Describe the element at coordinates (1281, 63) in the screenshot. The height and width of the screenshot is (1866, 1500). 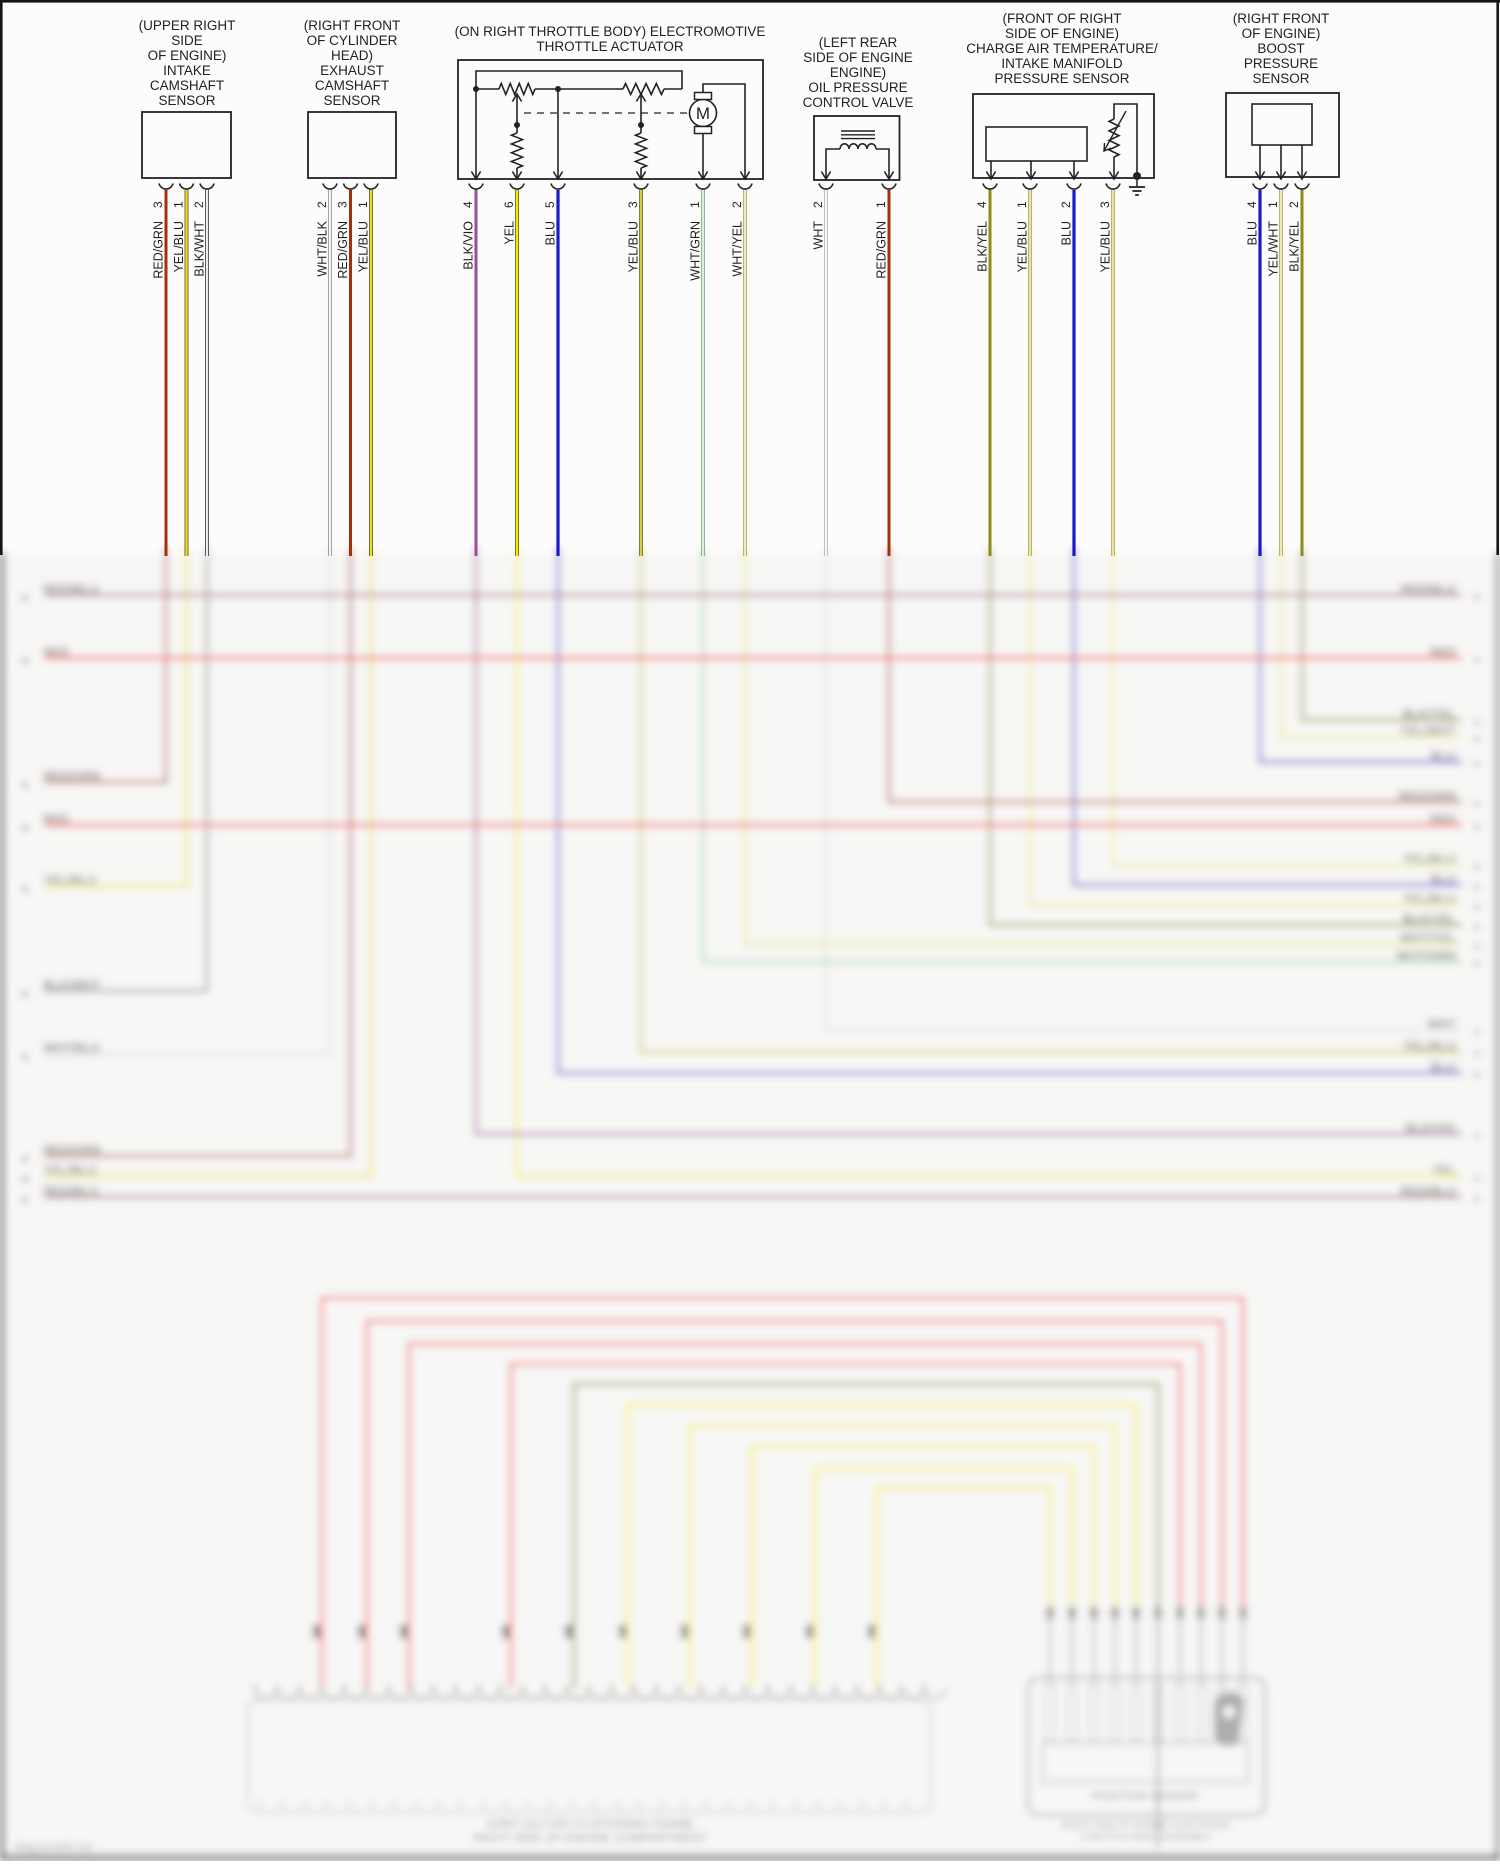
I see `svg-text: PRESSURE` at that location.